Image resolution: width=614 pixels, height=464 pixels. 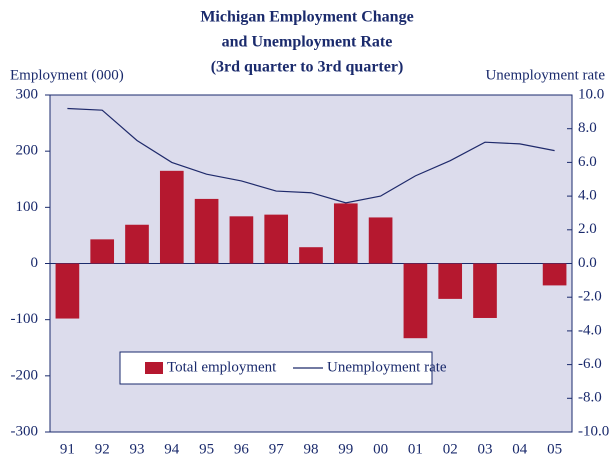 I want to click on y2-axis-label: Unemployment rate, so click(x=545, y=75).